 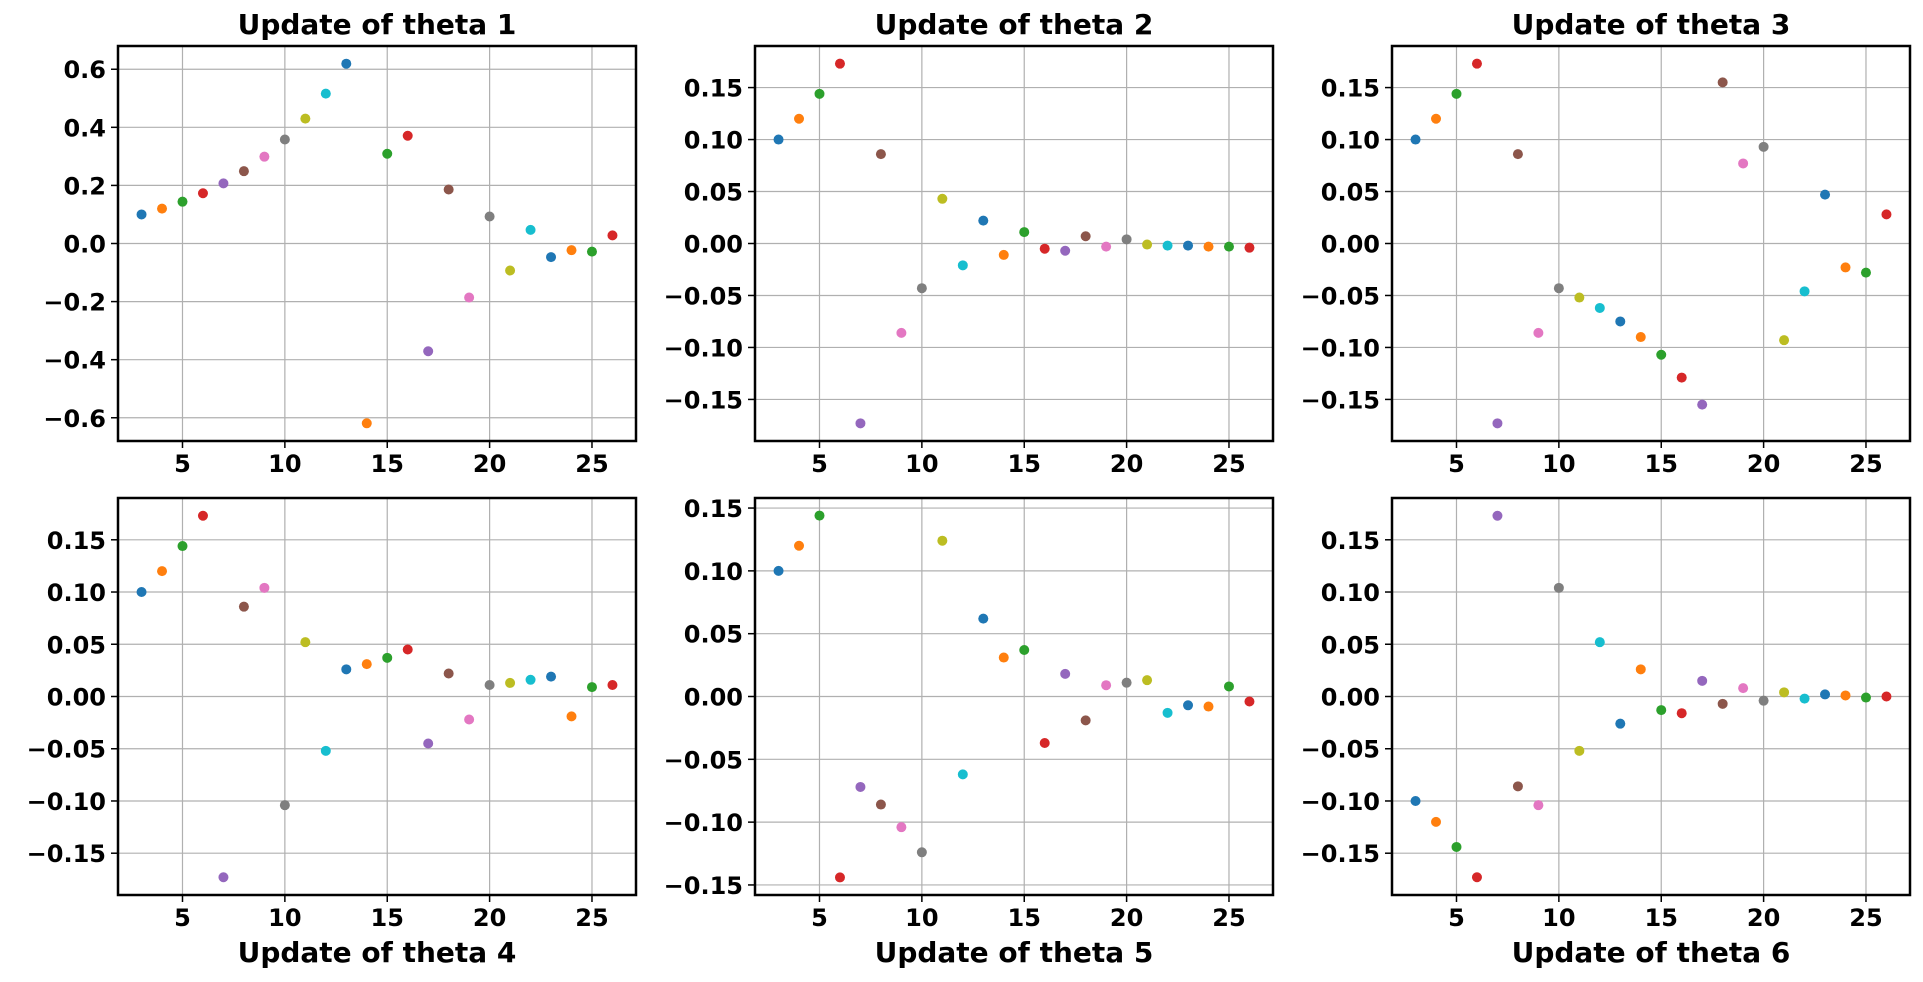 I want to click on y-tick-label: 0.10, so click(x=1350, y=593).